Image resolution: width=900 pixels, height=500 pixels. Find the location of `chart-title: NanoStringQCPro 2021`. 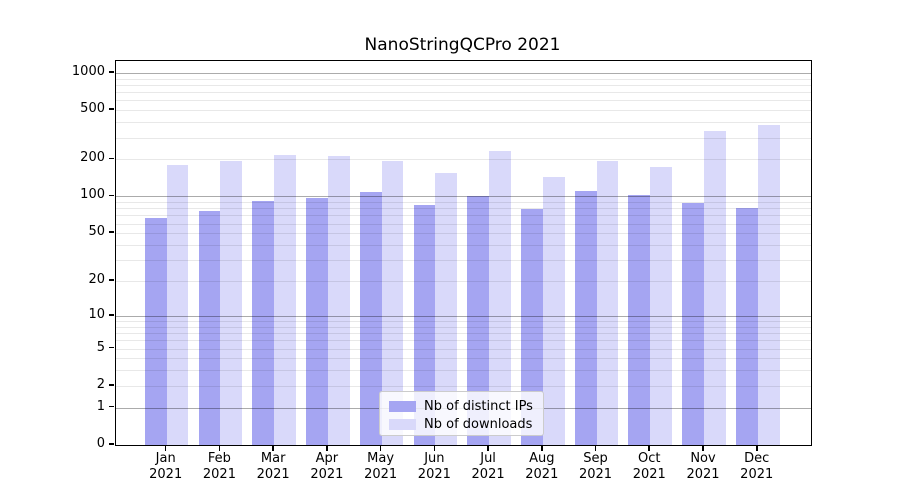

chart-title: NanoStringQCPro 2021 is located at coordinates (462, 45).